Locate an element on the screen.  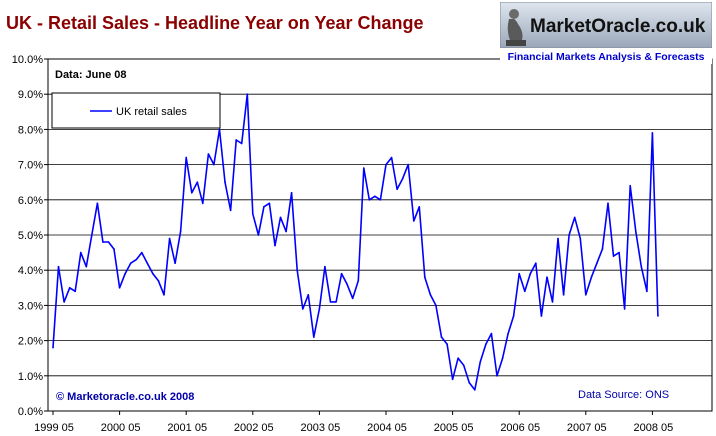
x-tick-label: 2007 05 is located at coordinates (587, 428).